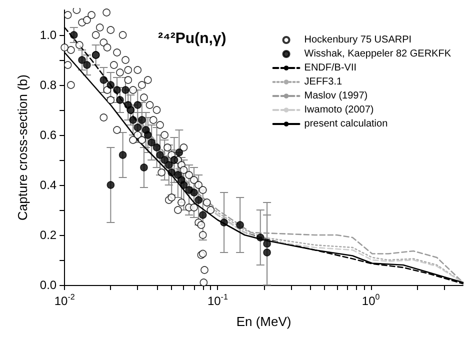  Describe the element at coordinates (339, 110) in the screenshot. I see `legend-label: Iwamoto (2007)` at that location.